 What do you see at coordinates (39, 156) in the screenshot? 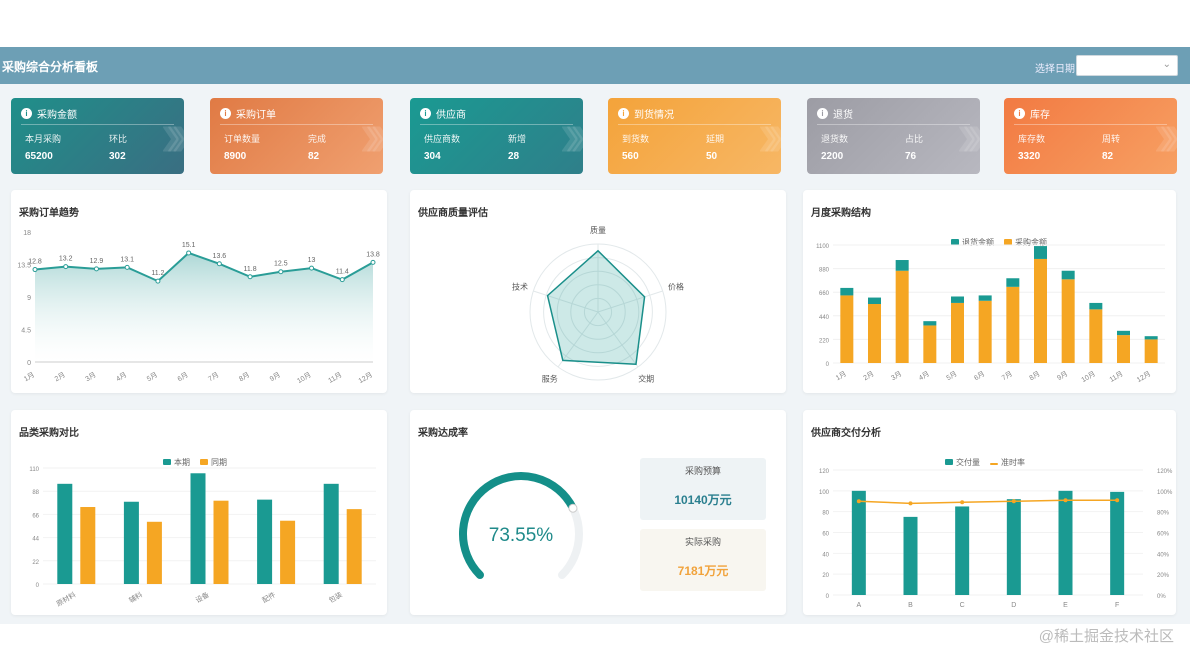
I see `stat-value-1: 65200` at bounding box center [39, 156].